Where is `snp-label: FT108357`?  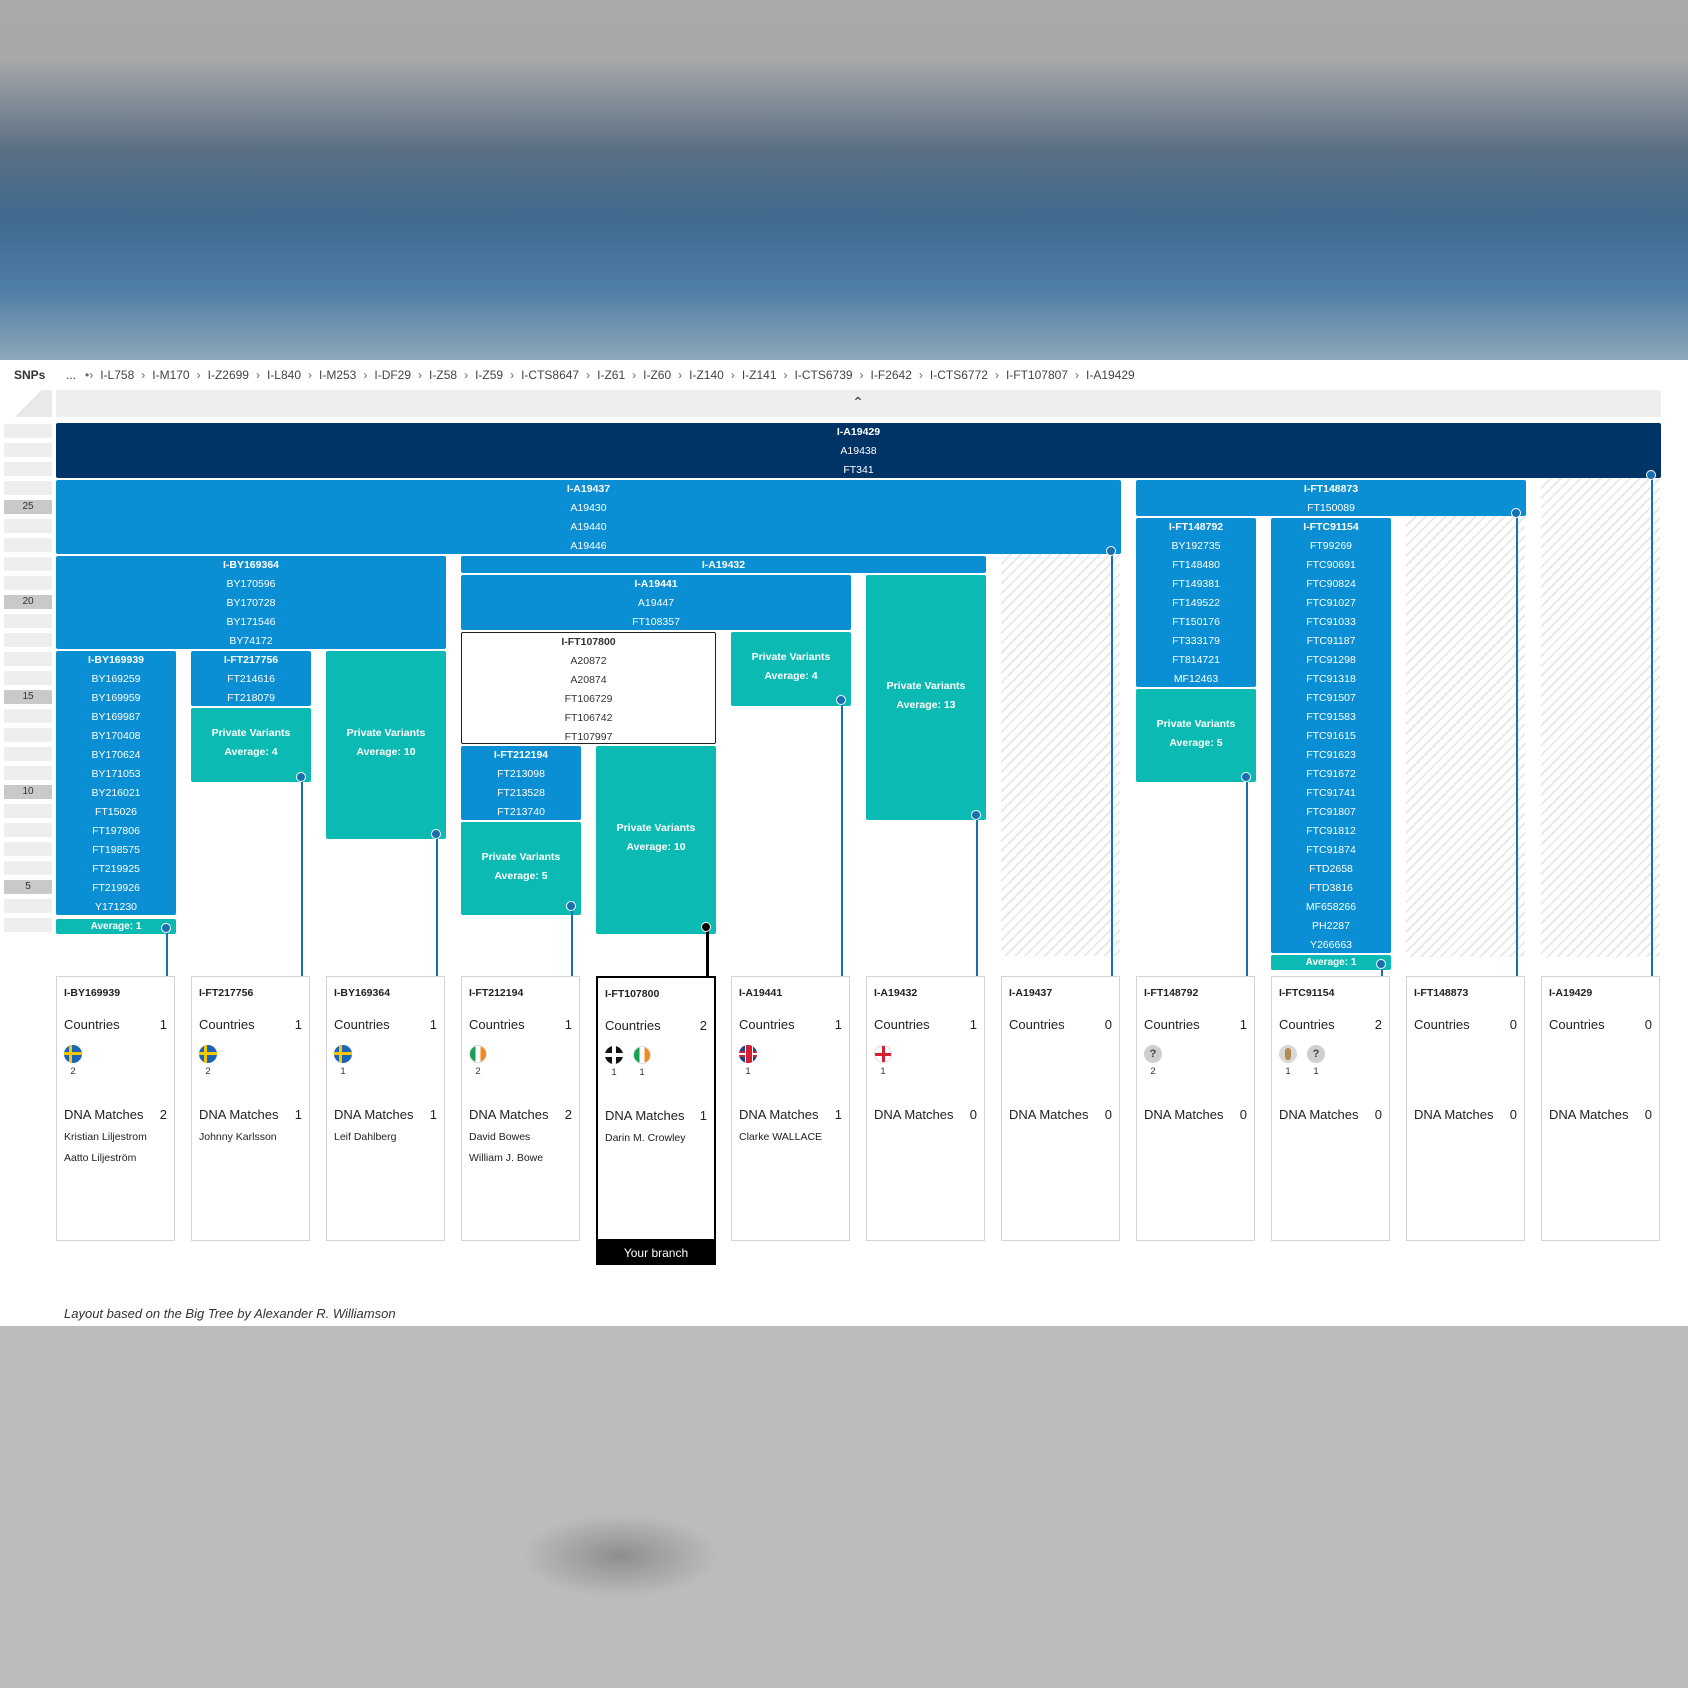
snp-label: FT108357 is located at coordinates (656, 622).